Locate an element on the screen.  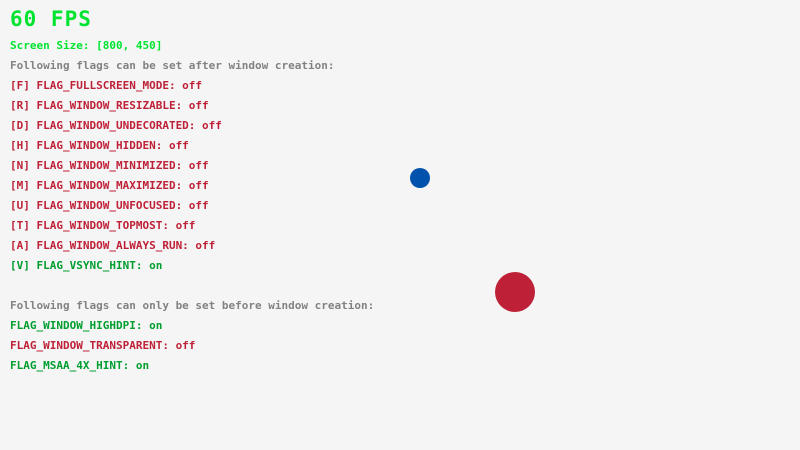
flag-vsync-hint: [V] FLAG_VSYNC_HINT: on is located at coordinates (86, 265).